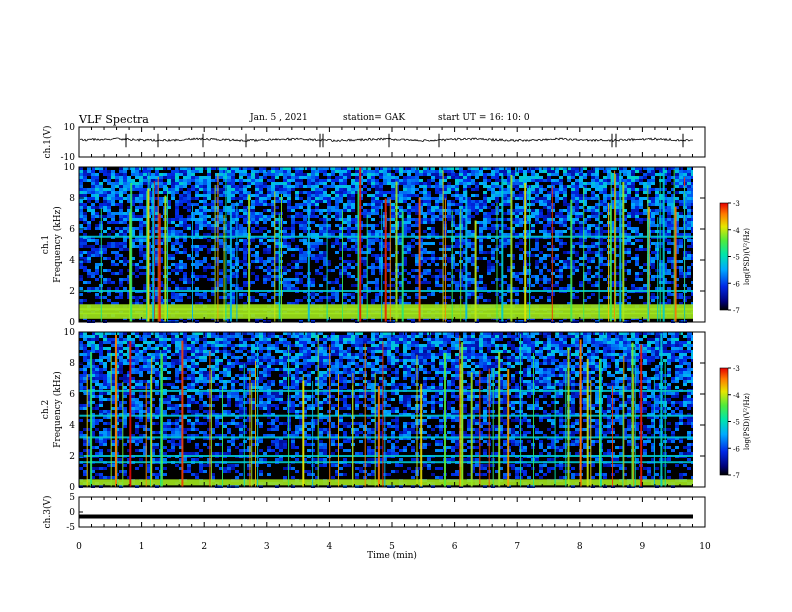 This screenshot has width=792, height=612. Describe the element at coordinates (72, 199) in the screenshot. I see `ch1-spectrogram-ytick-label: 8` at that location.